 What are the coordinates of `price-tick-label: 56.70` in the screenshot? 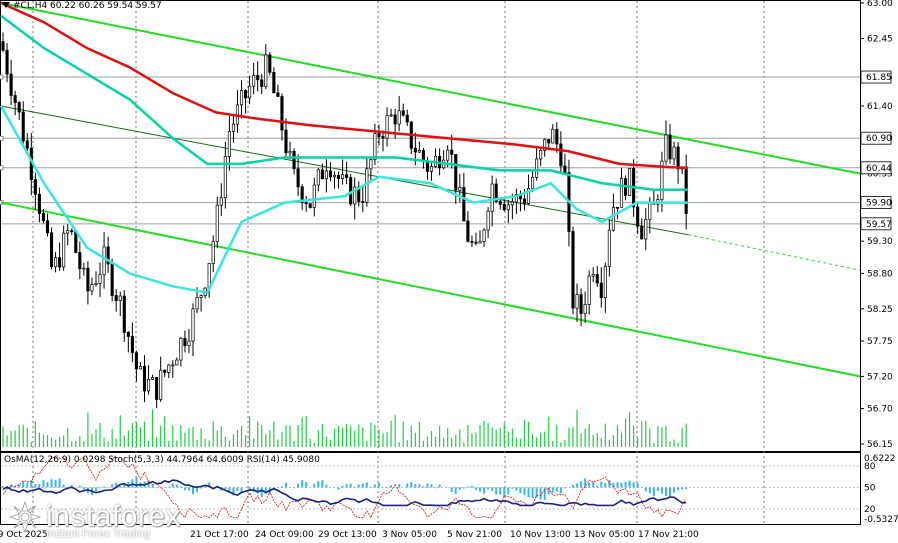 It's located at (880, 410).